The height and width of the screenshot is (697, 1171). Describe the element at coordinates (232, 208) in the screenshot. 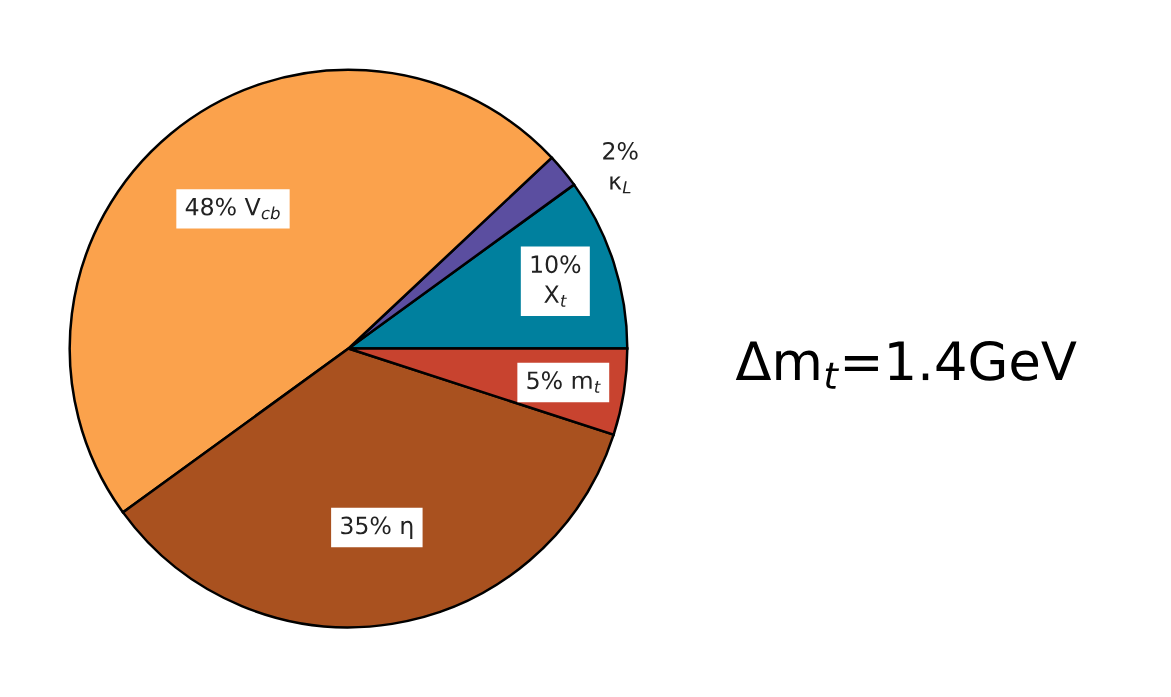

I see `slice-label: 48% V$_{cb}$` at that location.